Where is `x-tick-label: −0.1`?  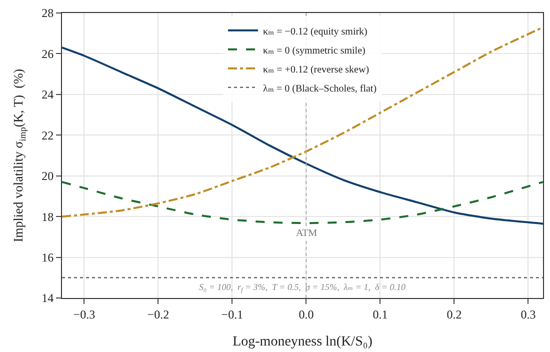
x-tick-label: −0.1 is located at coordinates (232, 314).